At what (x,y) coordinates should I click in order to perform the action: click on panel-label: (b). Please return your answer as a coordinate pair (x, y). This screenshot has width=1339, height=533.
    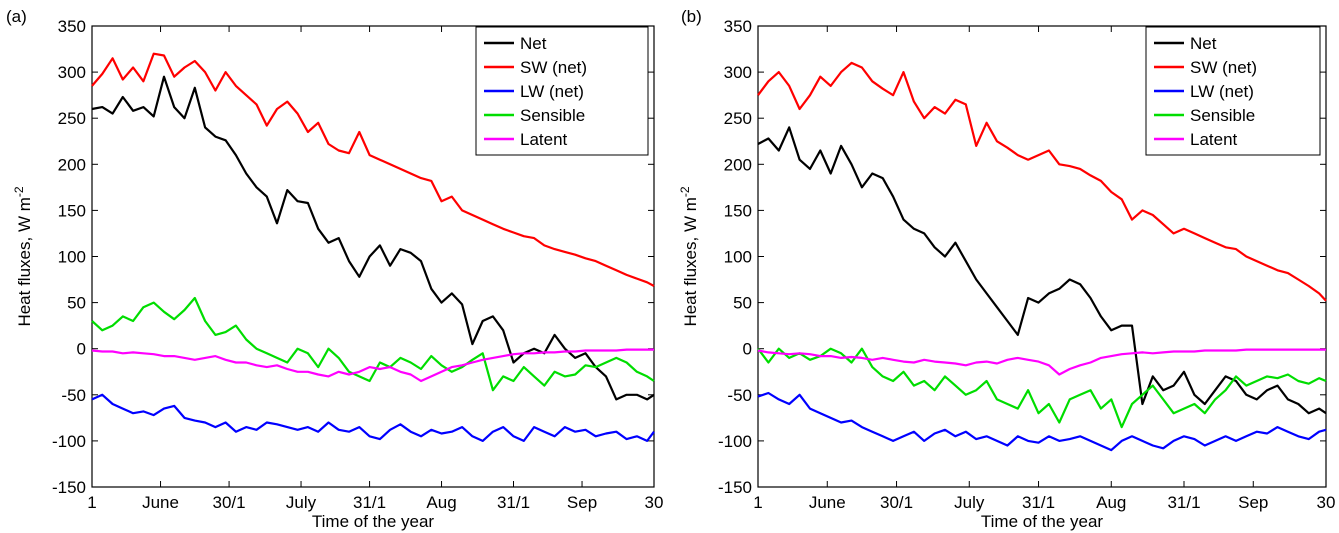
    Looking at the image, I should click on (691, 16).